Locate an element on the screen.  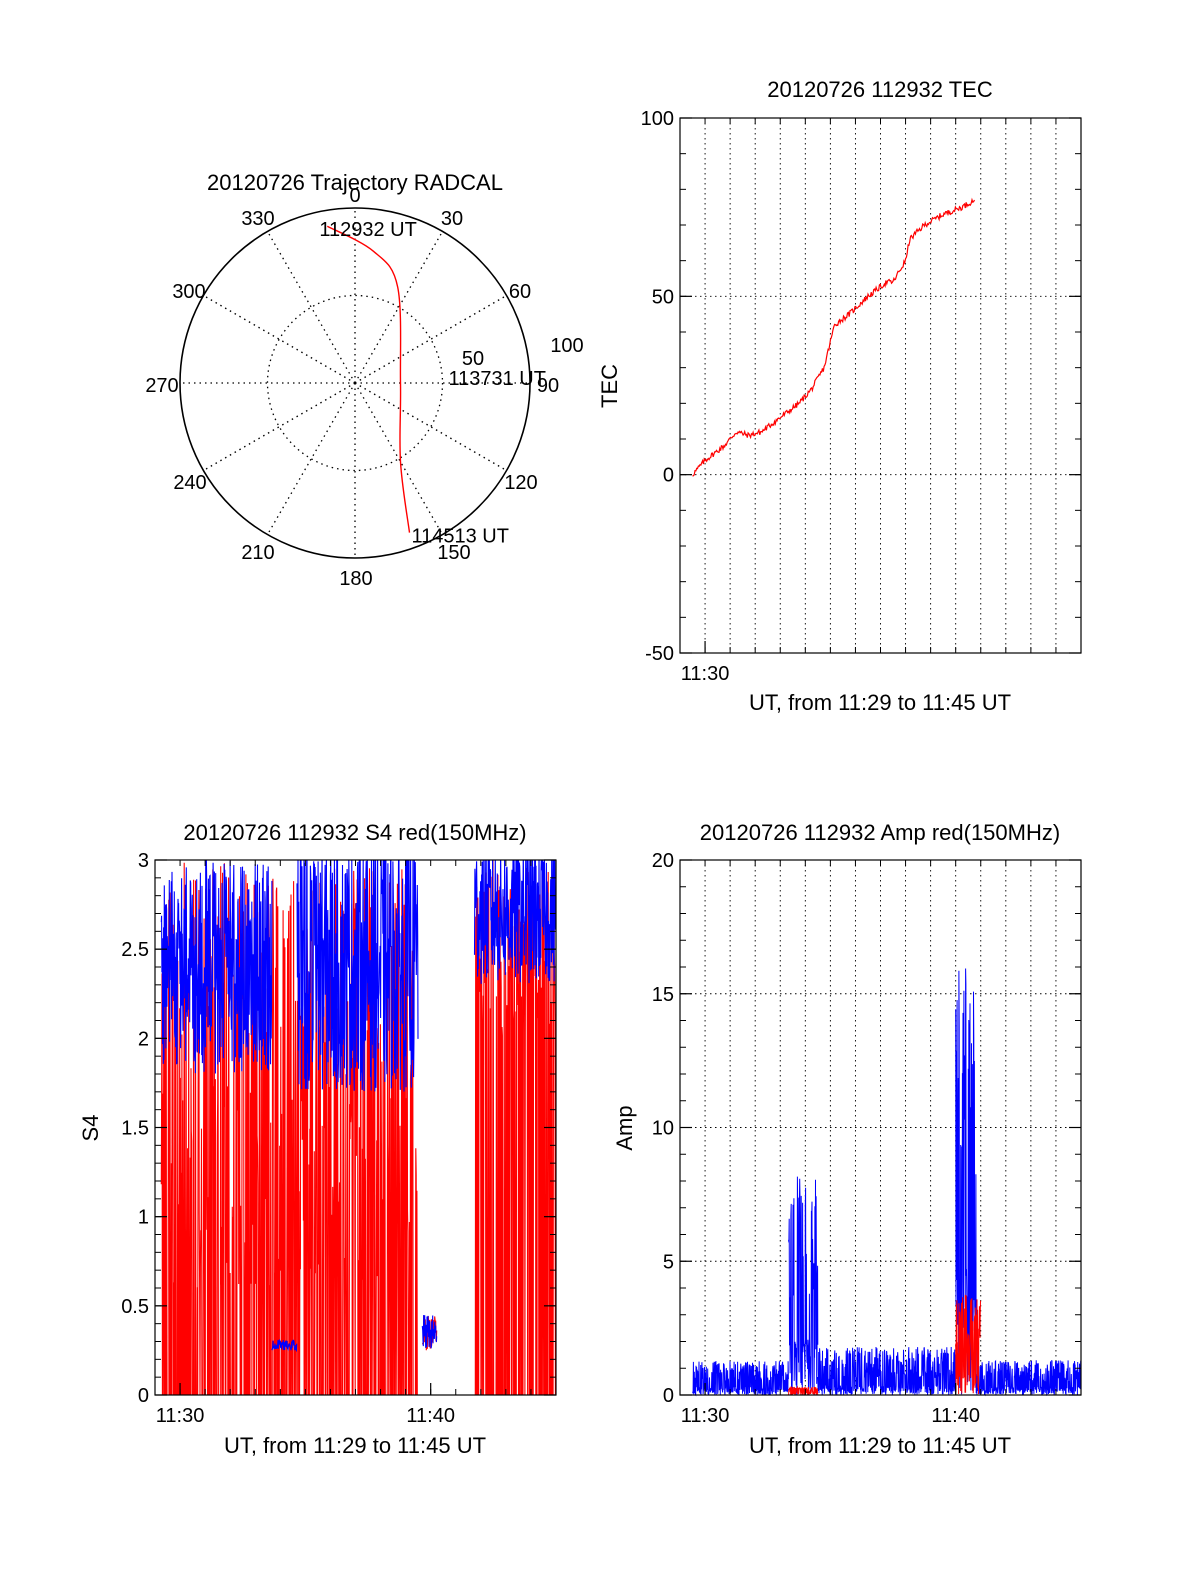
amp-ytick-label: 20 is located at coordinates (663, 861).